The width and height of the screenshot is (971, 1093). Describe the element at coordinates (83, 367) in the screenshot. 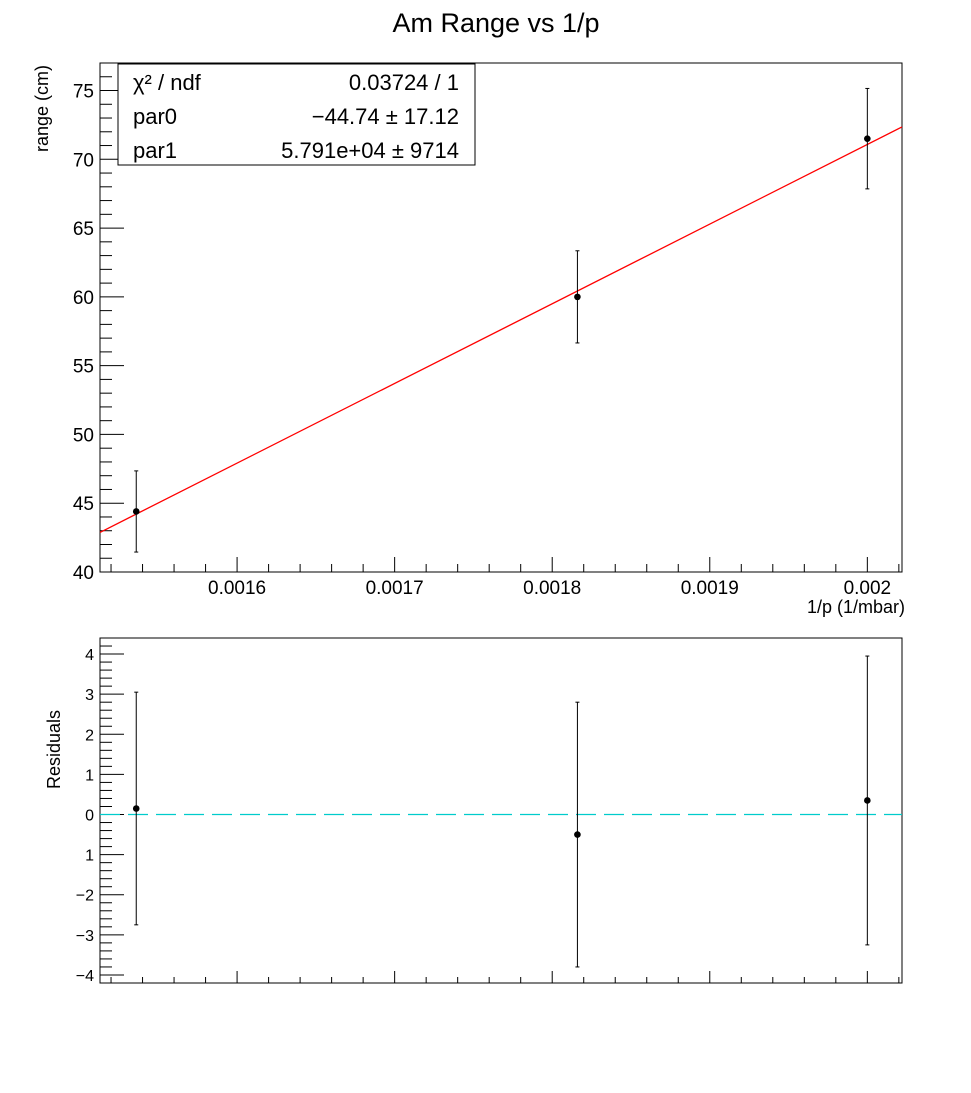

I see `y-tick-label: 55` at that location.